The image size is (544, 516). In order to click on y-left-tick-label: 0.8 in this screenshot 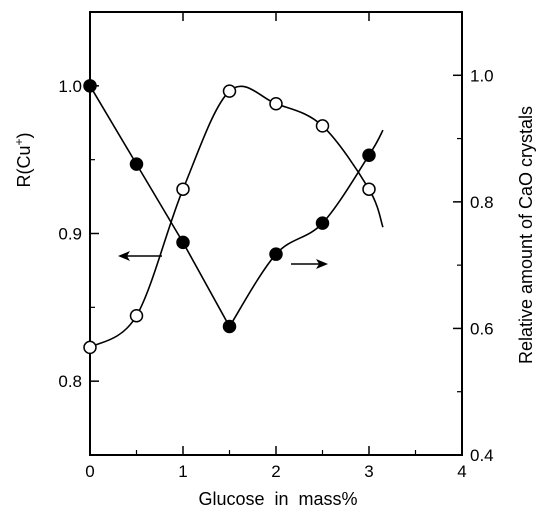, I will do `click(70, 381)`.